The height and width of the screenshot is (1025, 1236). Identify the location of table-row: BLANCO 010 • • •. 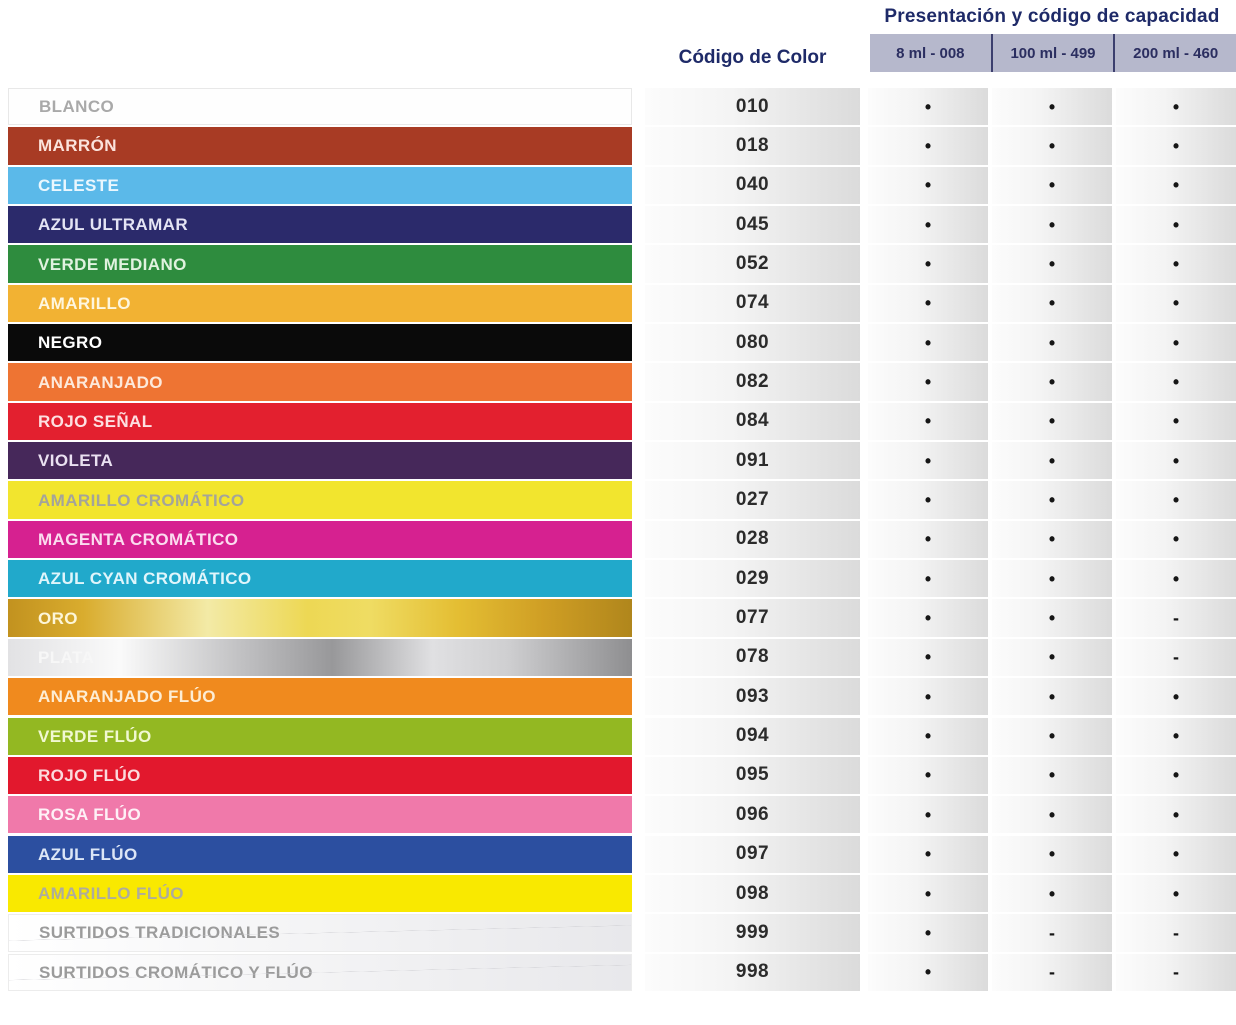
(618, 107).